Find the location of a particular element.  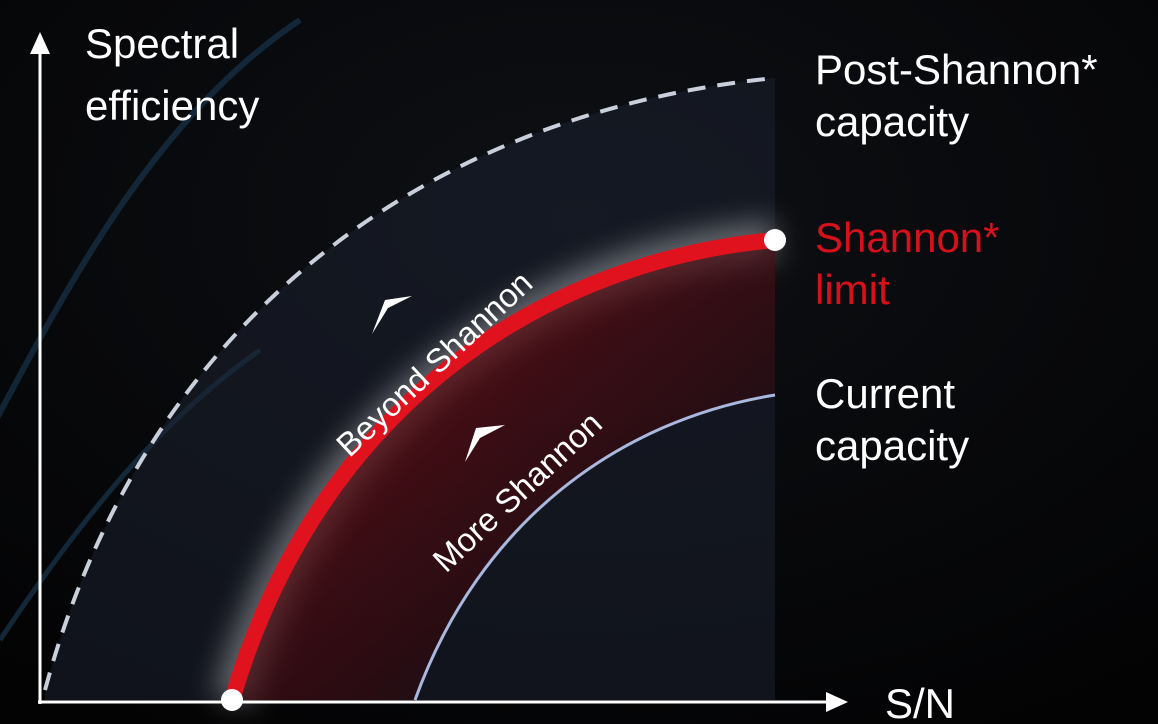

curve-label: Post-Shannon* is located at coordinates (956, 69).